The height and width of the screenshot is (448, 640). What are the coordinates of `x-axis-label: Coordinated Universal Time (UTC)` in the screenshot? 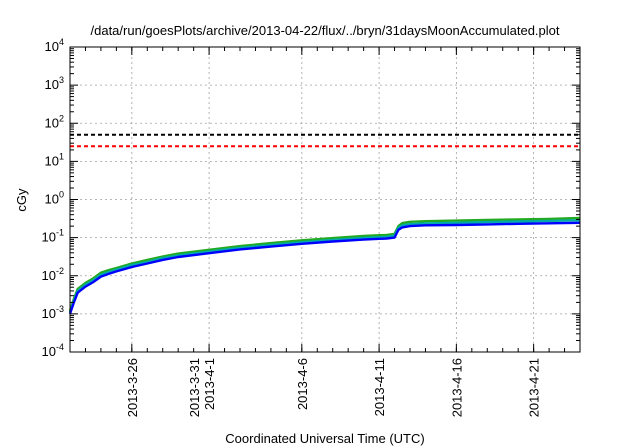 It's located at (324, 438).